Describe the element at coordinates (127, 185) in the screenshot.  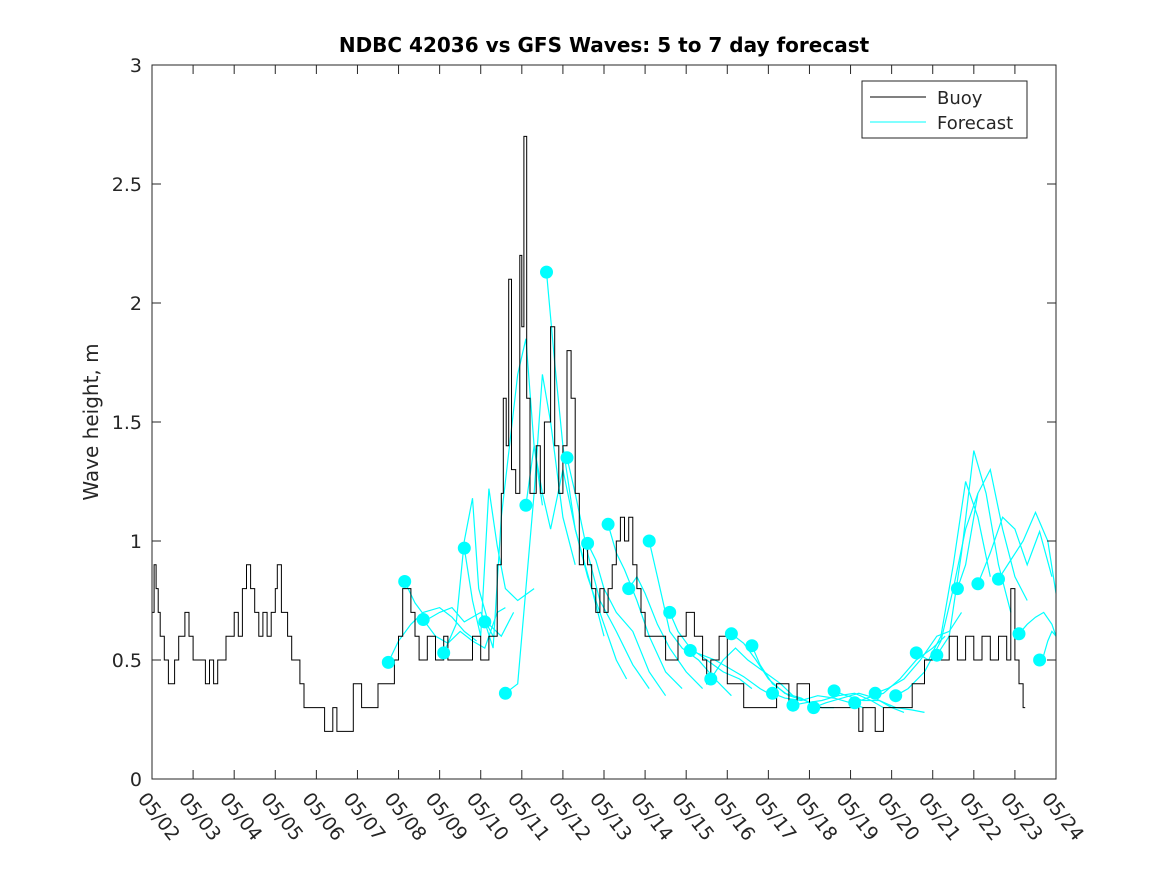
I see `y-tick-label: 2.5` at that location.